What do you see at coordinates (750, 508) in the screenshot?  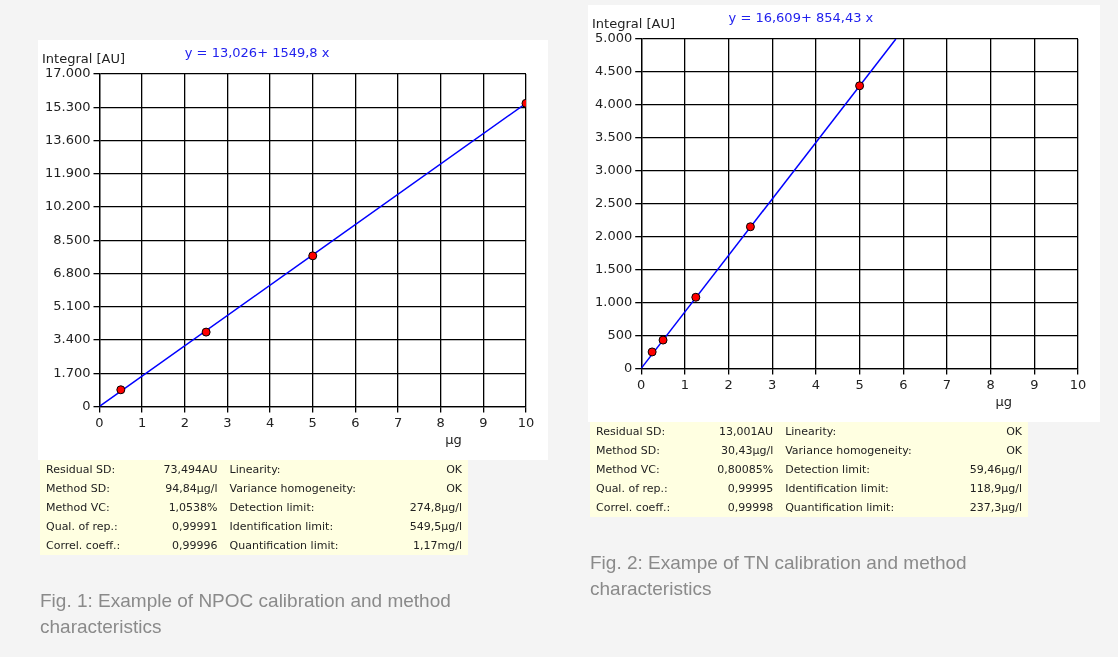 I see `text: 0,99998` at bounding box center [750, 508].